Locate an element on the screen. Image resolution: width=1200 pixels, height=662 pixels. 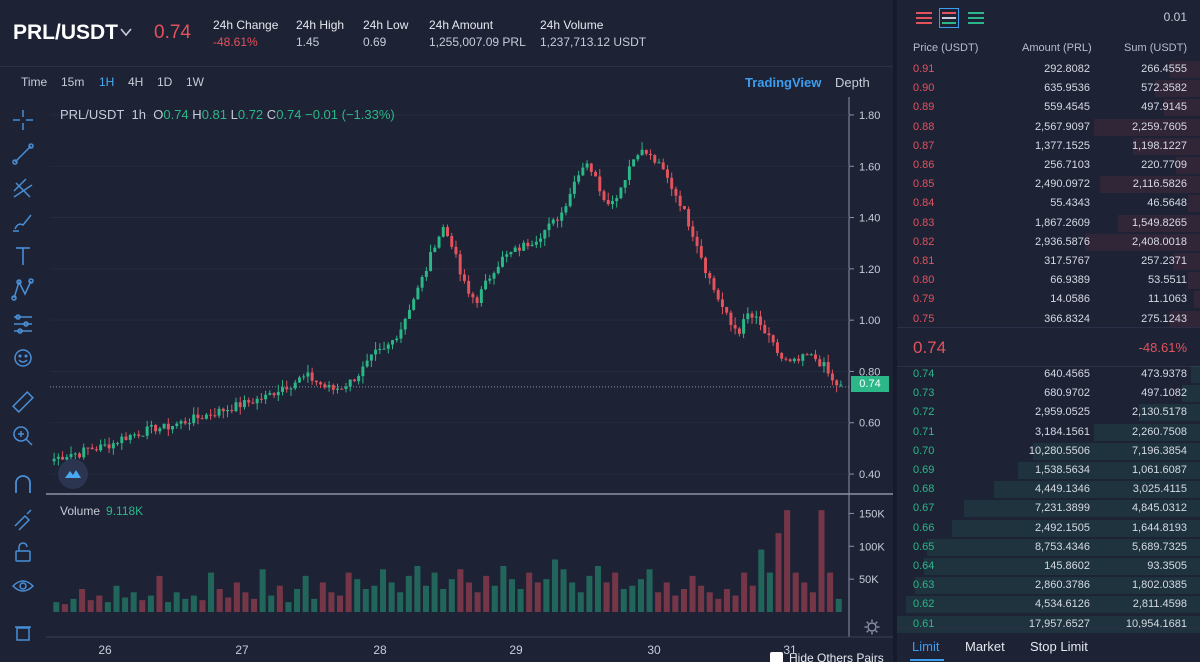
row-sum: 220.7709 is located at coordinates (1164, 165).